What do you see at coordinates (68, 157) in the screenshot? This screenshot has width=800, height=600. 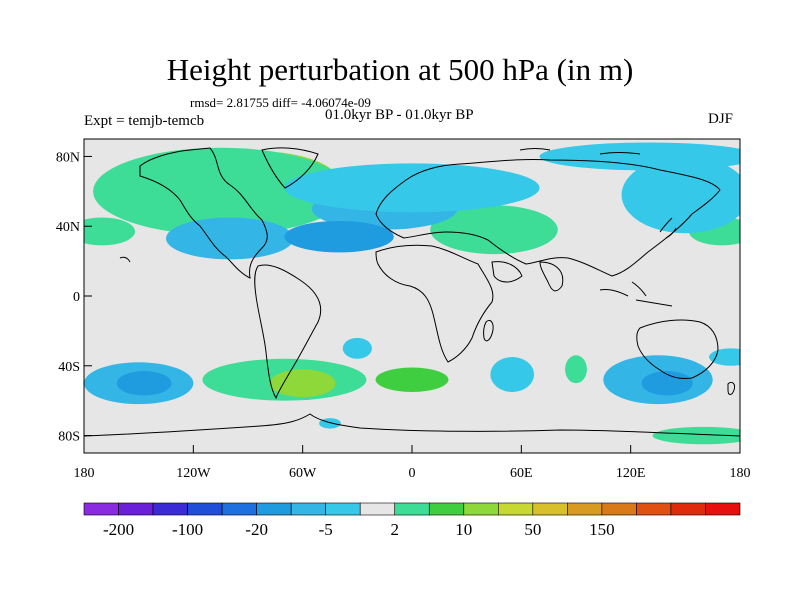 I see `y-tick-label: 80N` at bounding box center [68, 157].